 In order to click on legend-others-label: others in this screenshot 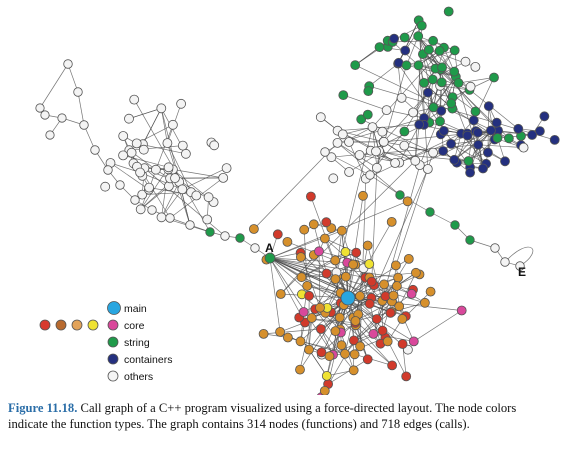, I will do `click(138, 377)`.